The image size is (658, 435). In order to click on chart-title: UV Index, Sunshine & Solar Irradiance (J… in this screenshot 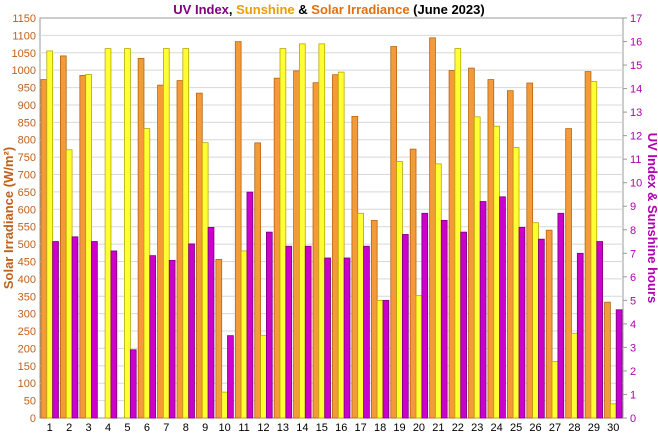, I will do `click(328, 9)`.